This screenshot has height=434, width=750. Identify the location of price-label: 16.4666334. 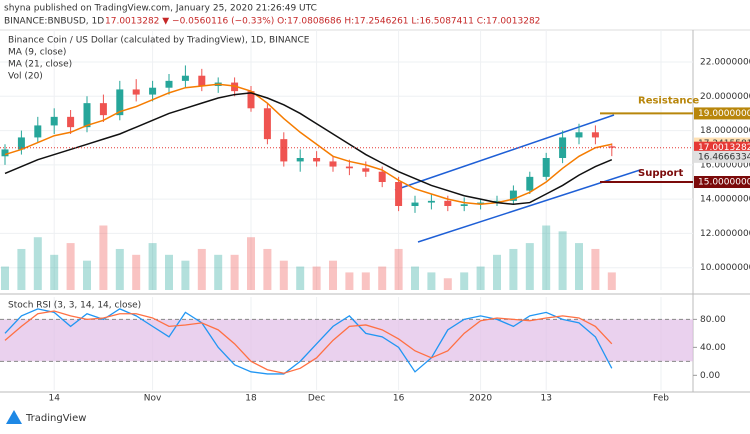
(724, 157).